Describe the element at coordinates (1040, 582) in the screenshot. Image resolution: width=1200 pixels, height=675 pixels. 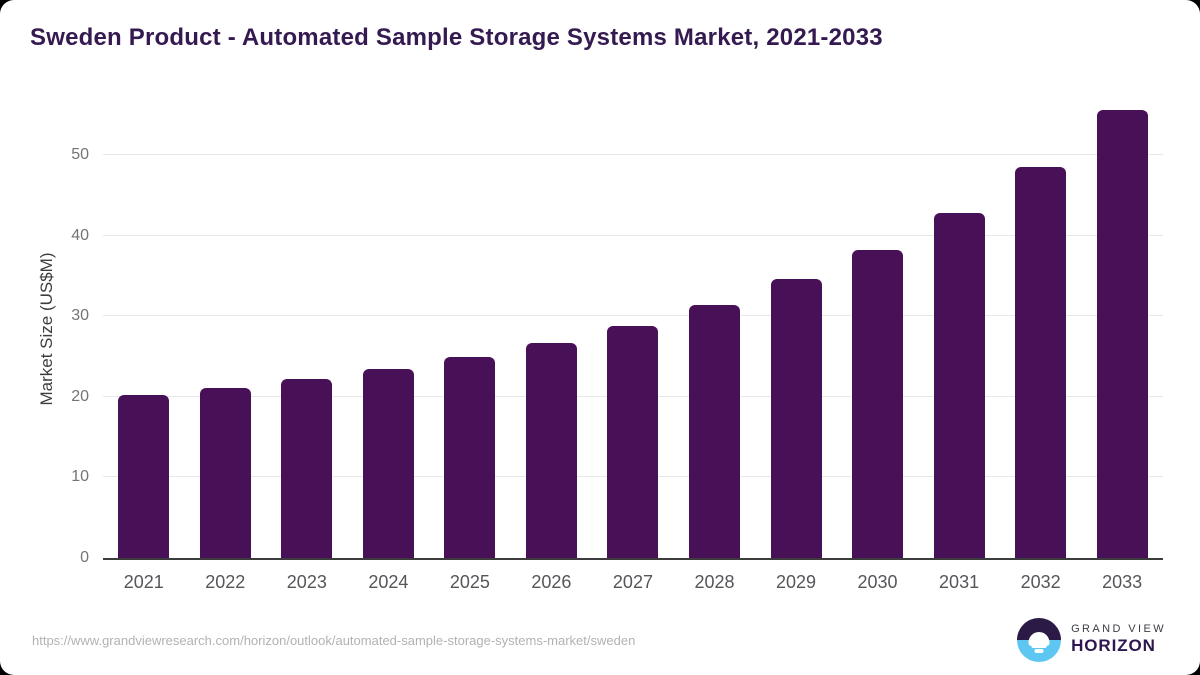
I see `x-axis-label: 2032` at that location.